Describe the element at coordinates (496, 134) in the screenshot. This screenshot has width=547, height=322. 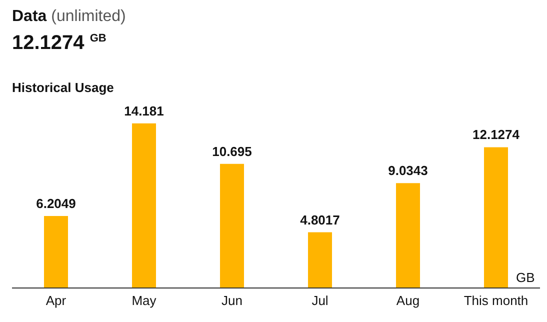
I see `data-label: 12.1274` at that location.